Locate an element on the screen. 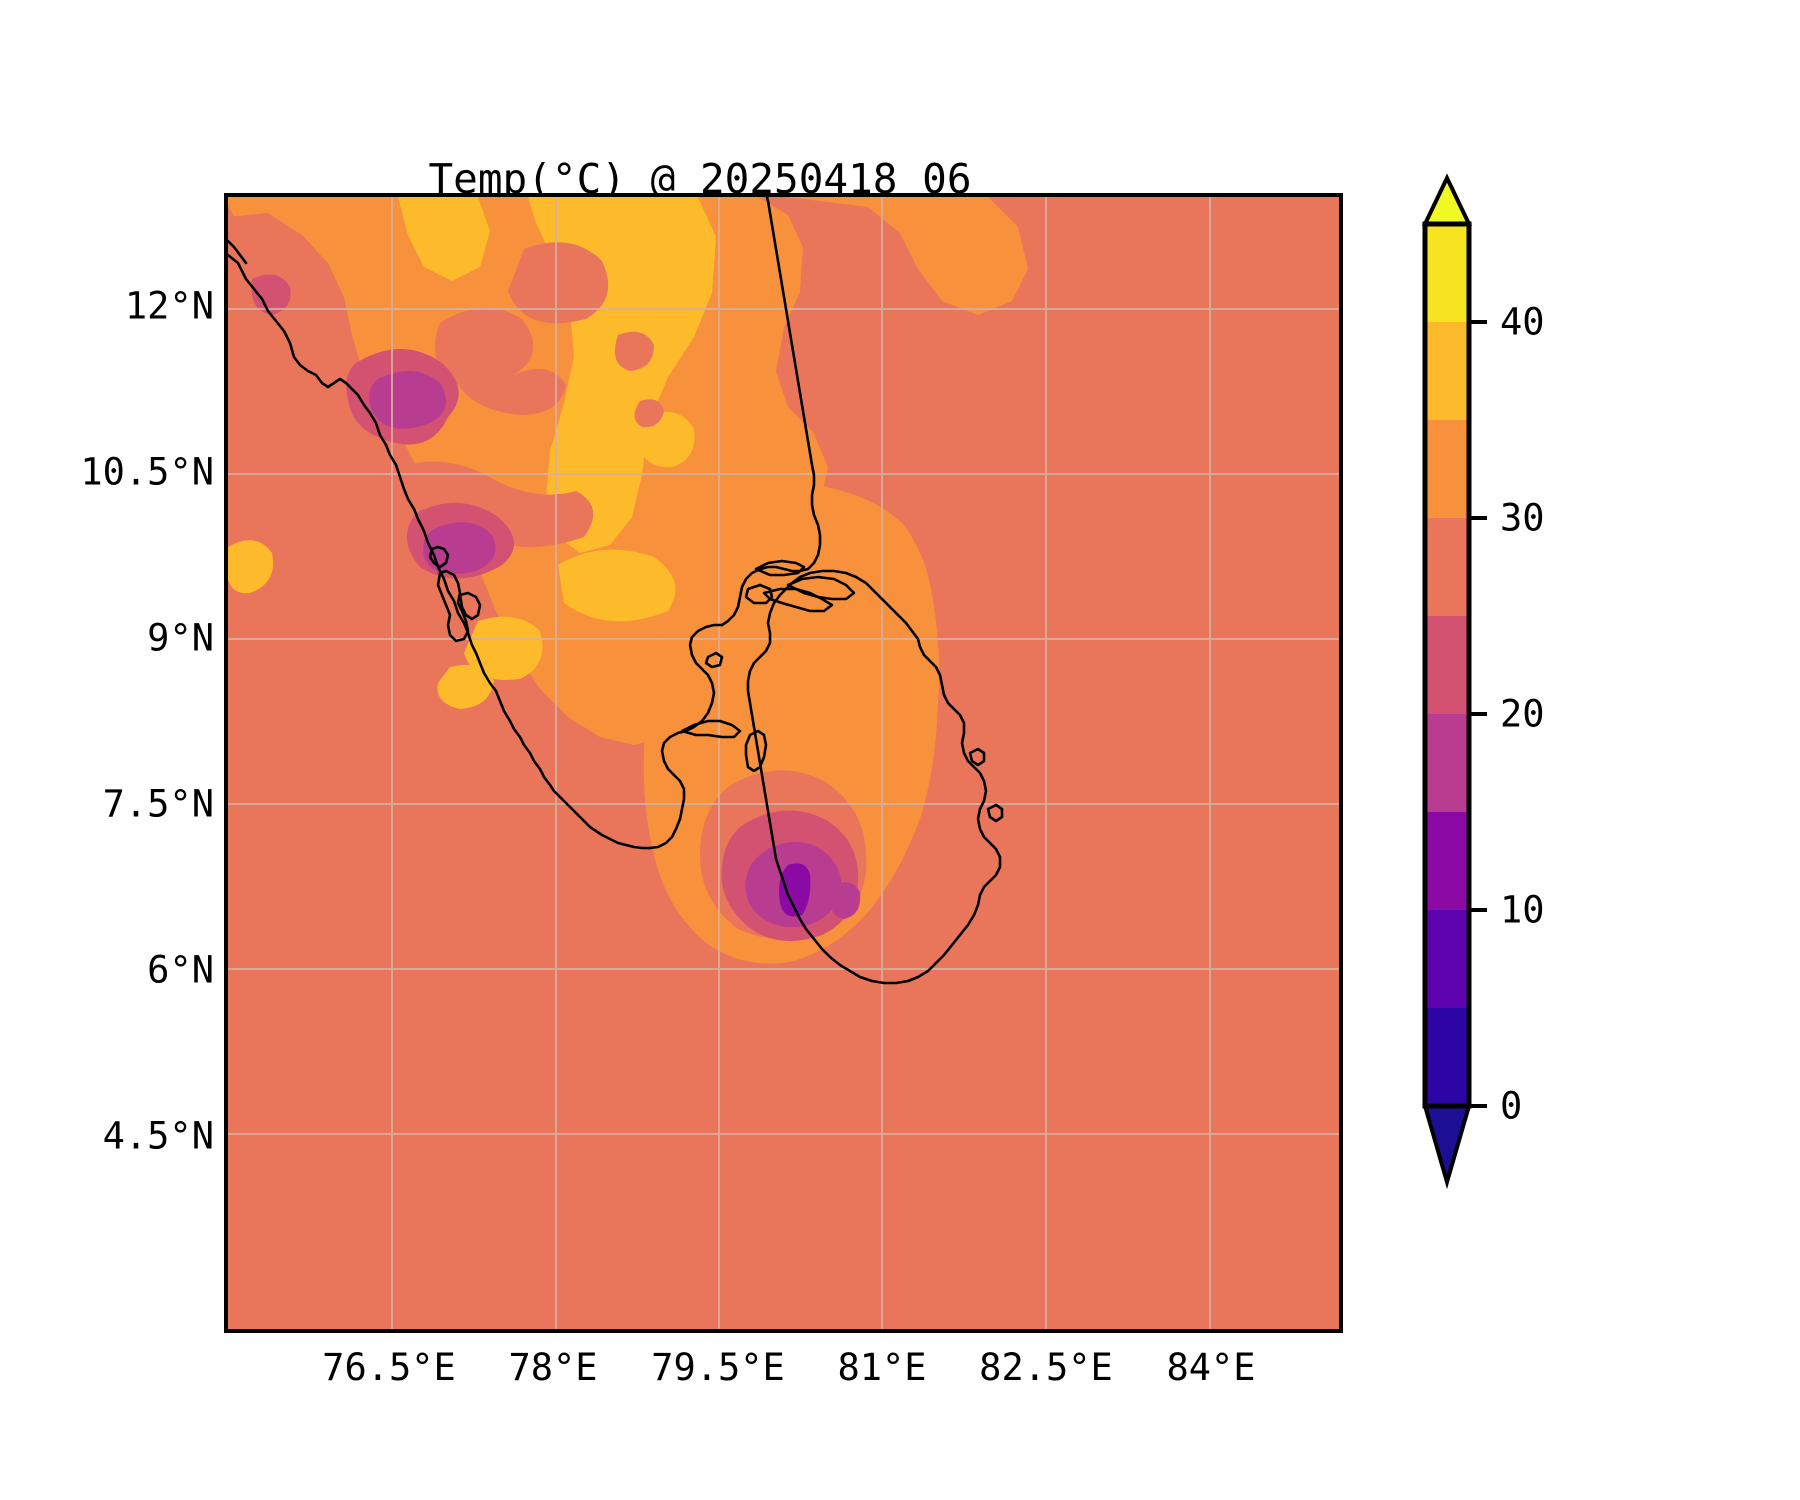 The width and height of the screenshot is (1800, 1500). contour-band-15-20-srilanka-tail is located at coordinates (845, 900).